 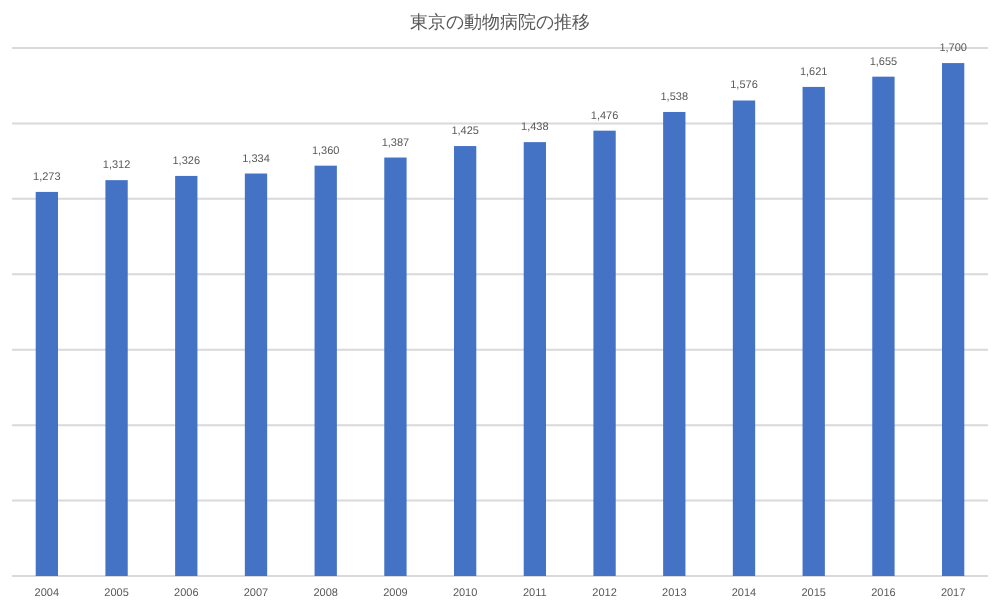 What do you see at coordinates (500, 22) in the screenshot?
I see `chart-title: 東京の動物病院の推移` at bounding box center [500, 22].